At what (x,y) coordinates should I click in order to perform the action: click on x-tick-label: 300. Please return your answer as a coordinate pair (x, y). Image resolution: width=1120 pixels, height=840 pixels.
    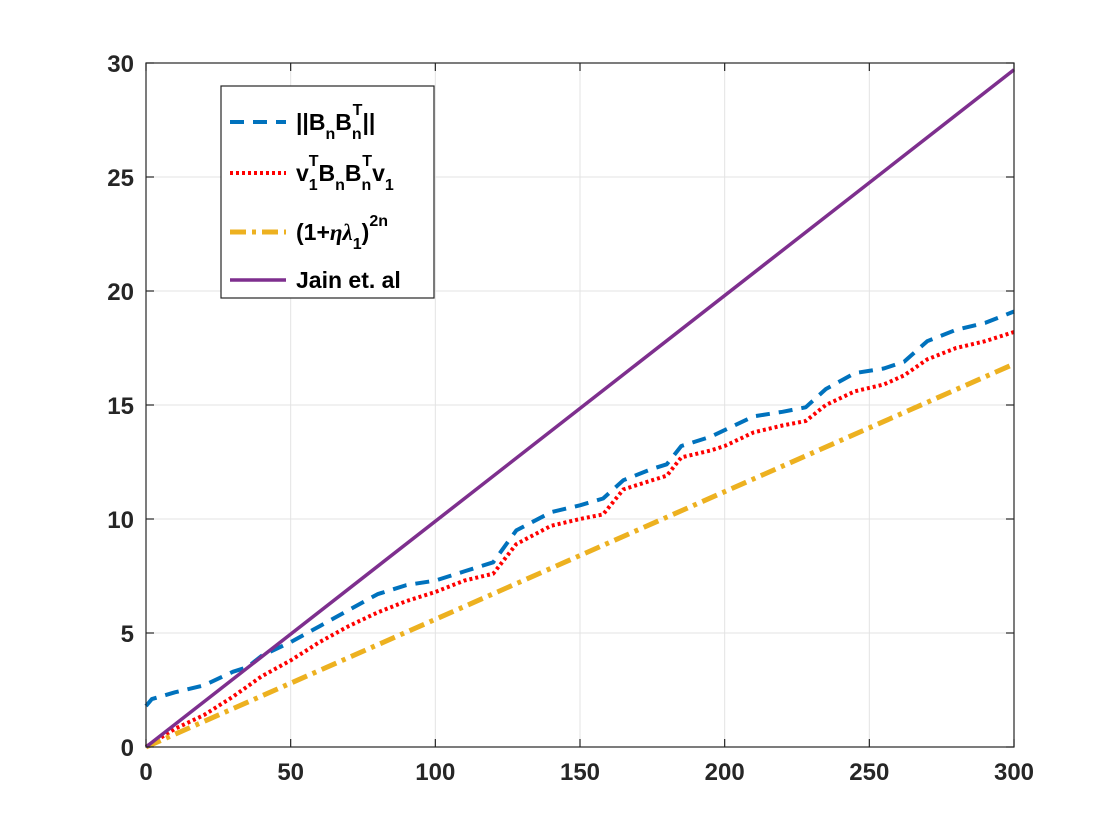
    Looking at the image, I should click on (1014, 772).